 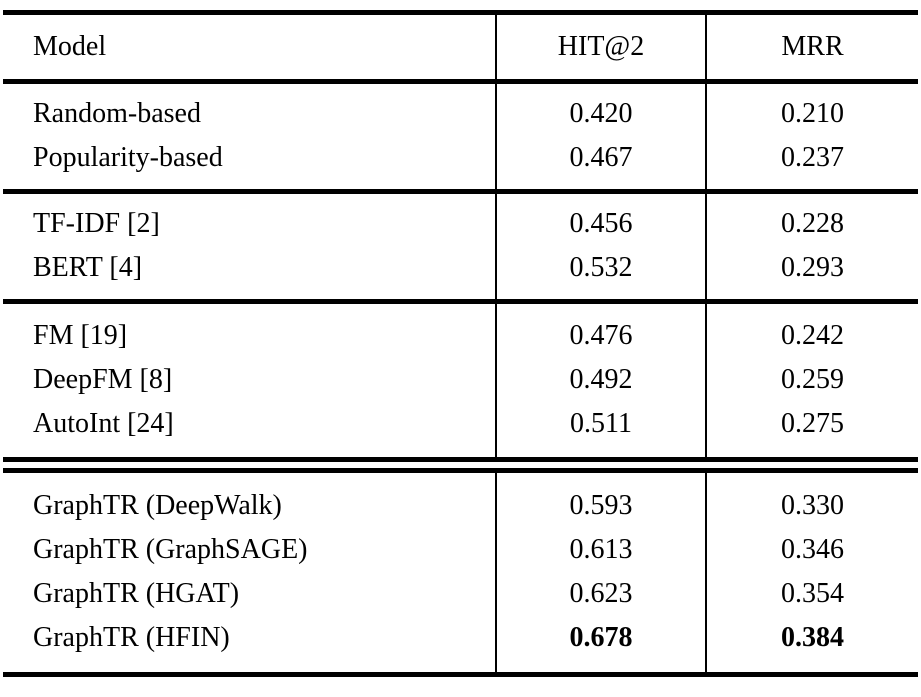 What do you see at coordinates (812, 46) in the screenshot?
I see `column-header-mrr: MRR` at bounding box center [812, 46].